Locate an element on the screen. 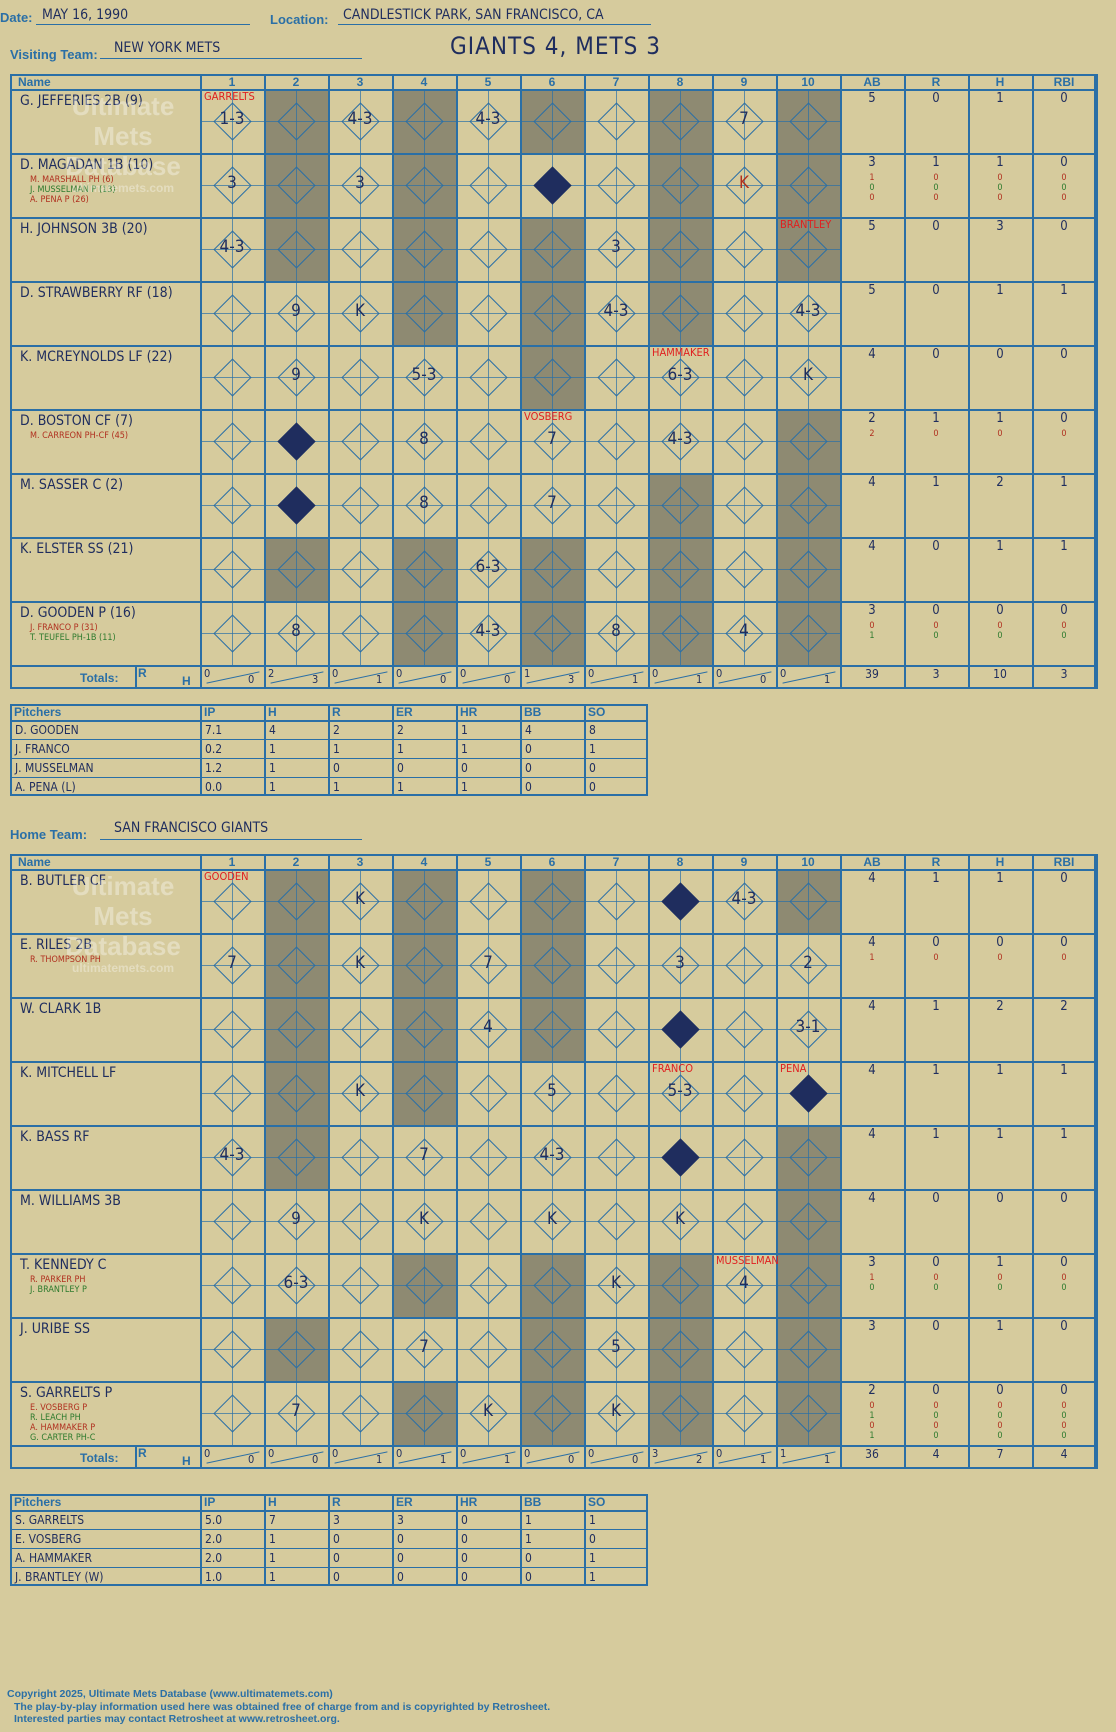 The width and height of the screenshot is (1116, 1732). inning-header: 8 is located at coordinates (680, 82).